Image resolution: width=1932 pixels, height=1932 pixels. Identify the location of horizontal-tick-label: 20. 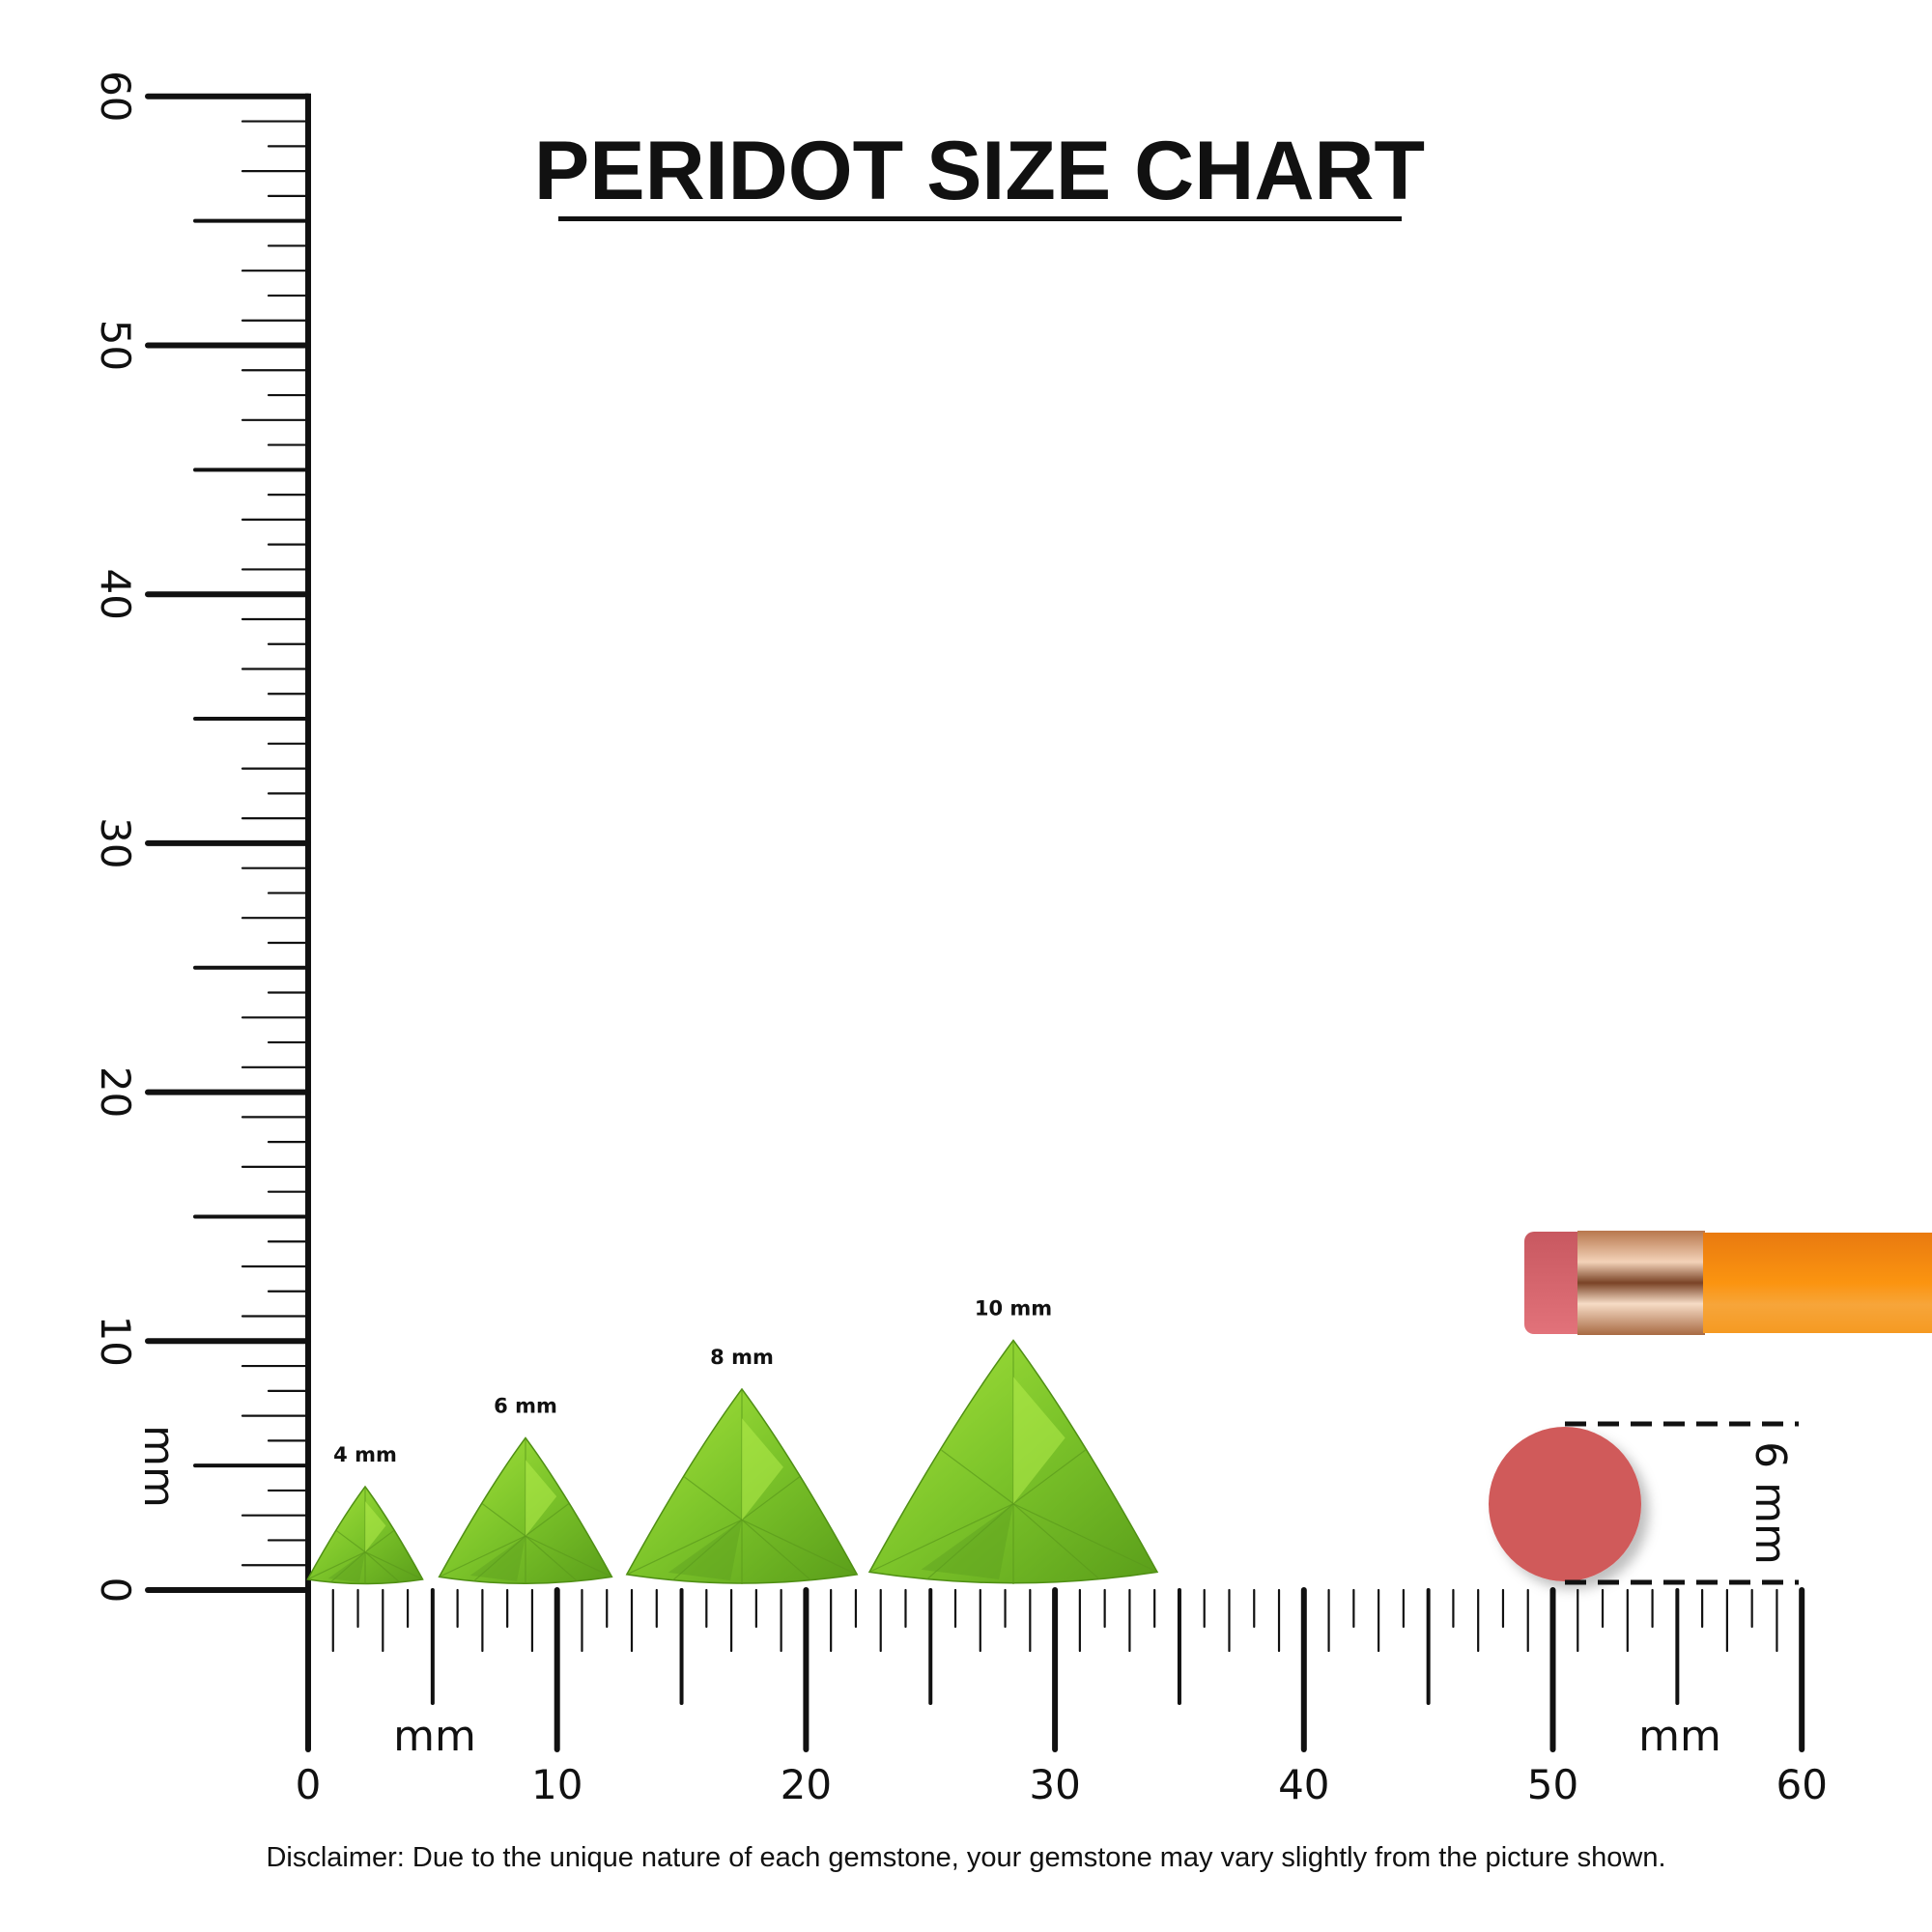
(806, 1784).